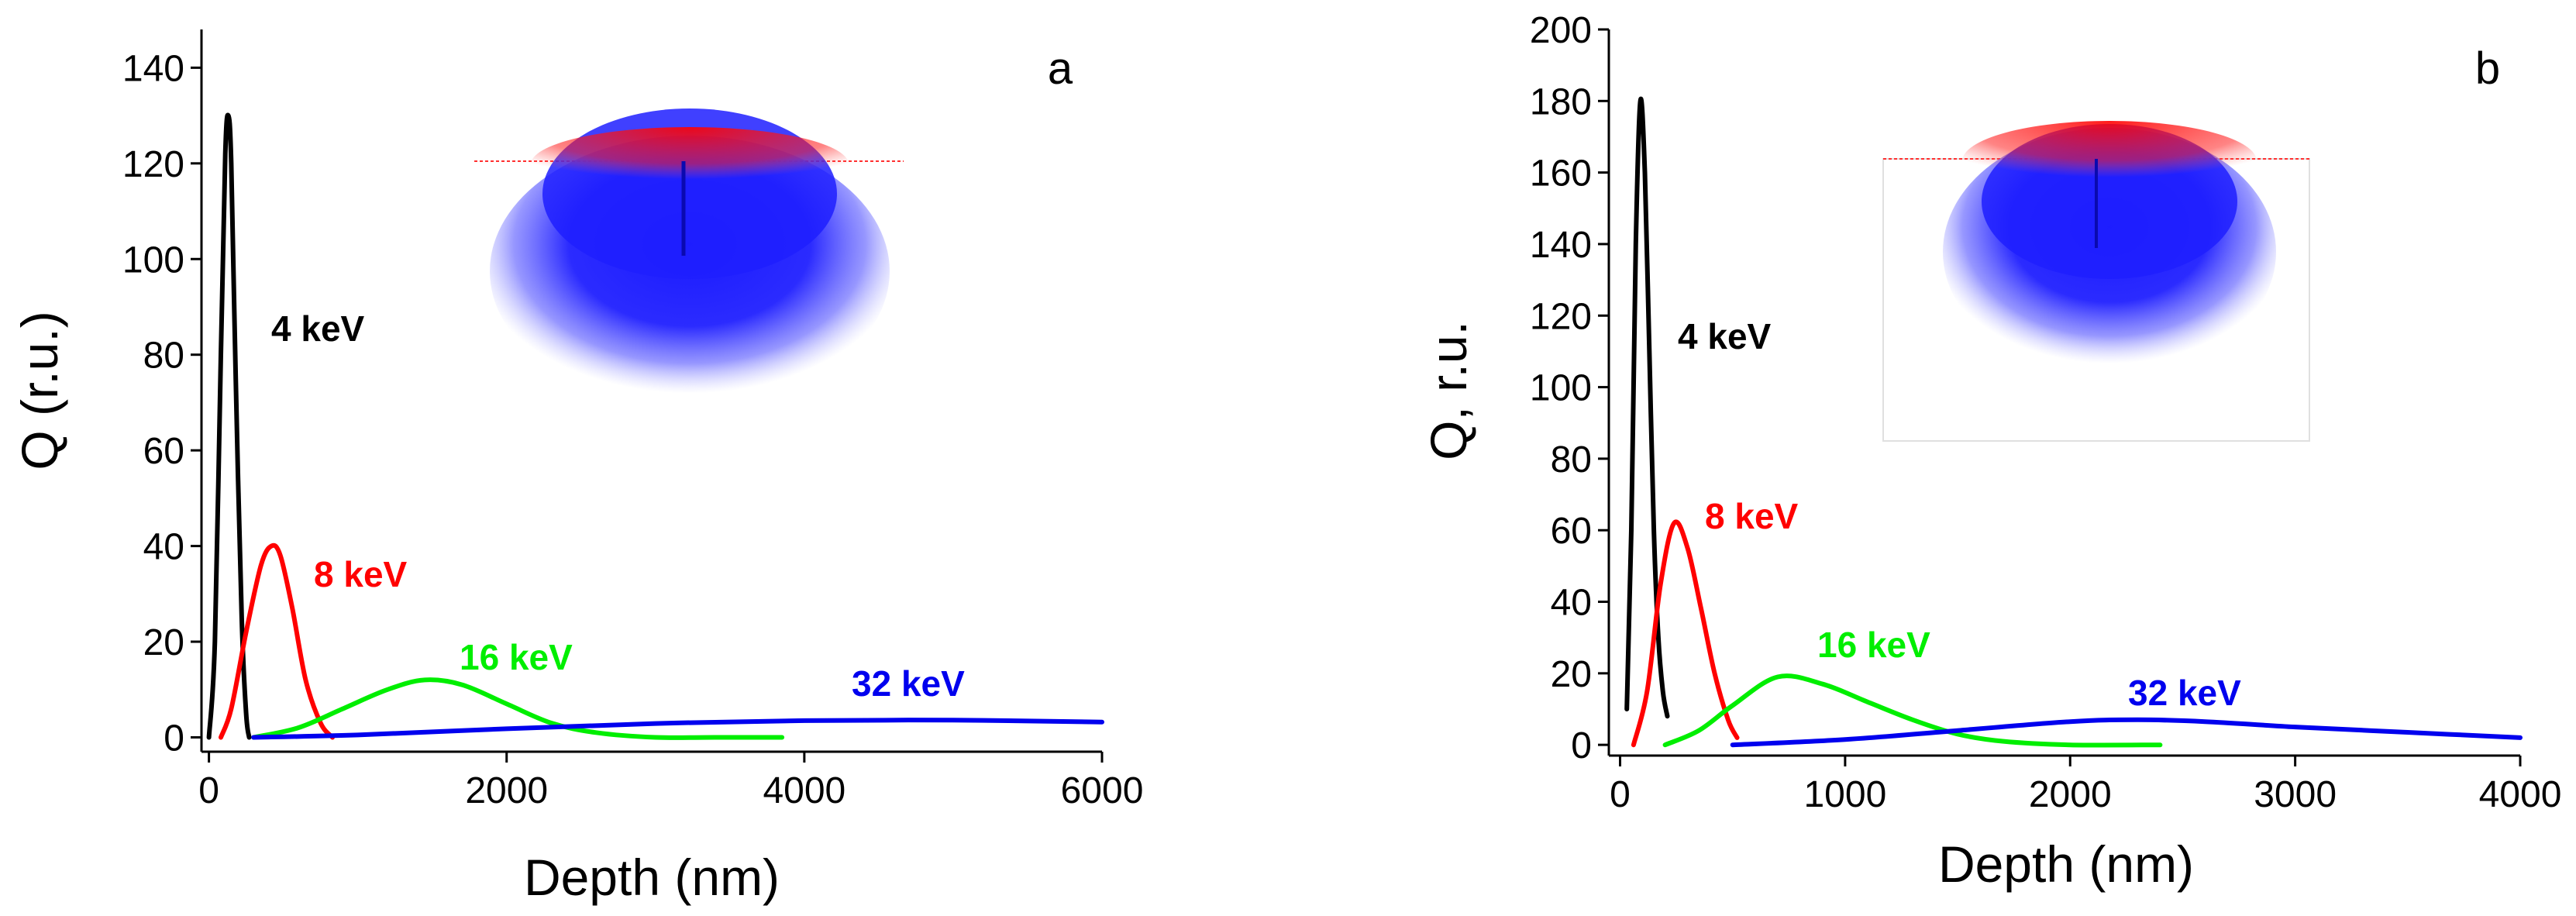 This screenshot has width=2576, height=916. What do you see at coordinates (163, 547) in the screenshot?
I see `panel-a-y-tick-label: 40` at bounding box center [163, 547].